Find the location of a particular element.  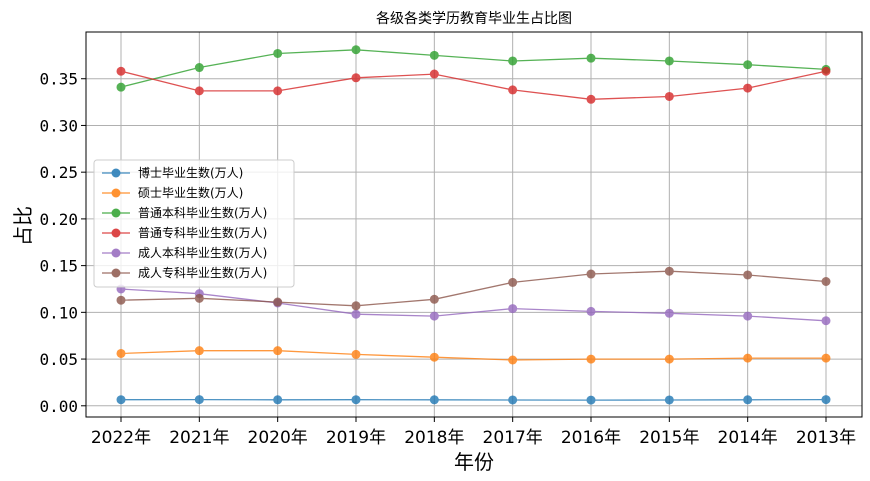

y-tick-label: 0.35 is located at coordinates (58, 79).